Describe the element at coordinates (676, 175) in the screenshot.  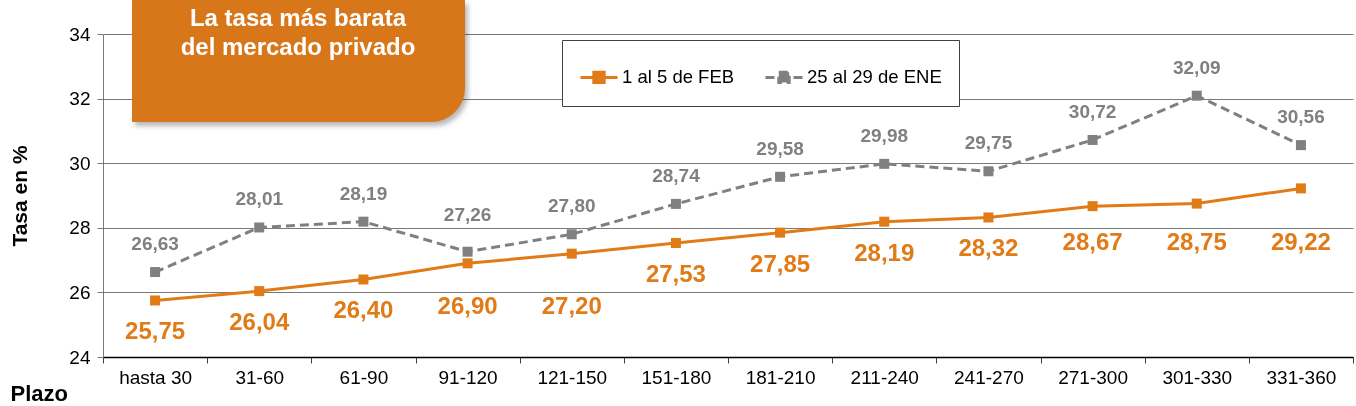
I see `data-label: 28,74` at that location.